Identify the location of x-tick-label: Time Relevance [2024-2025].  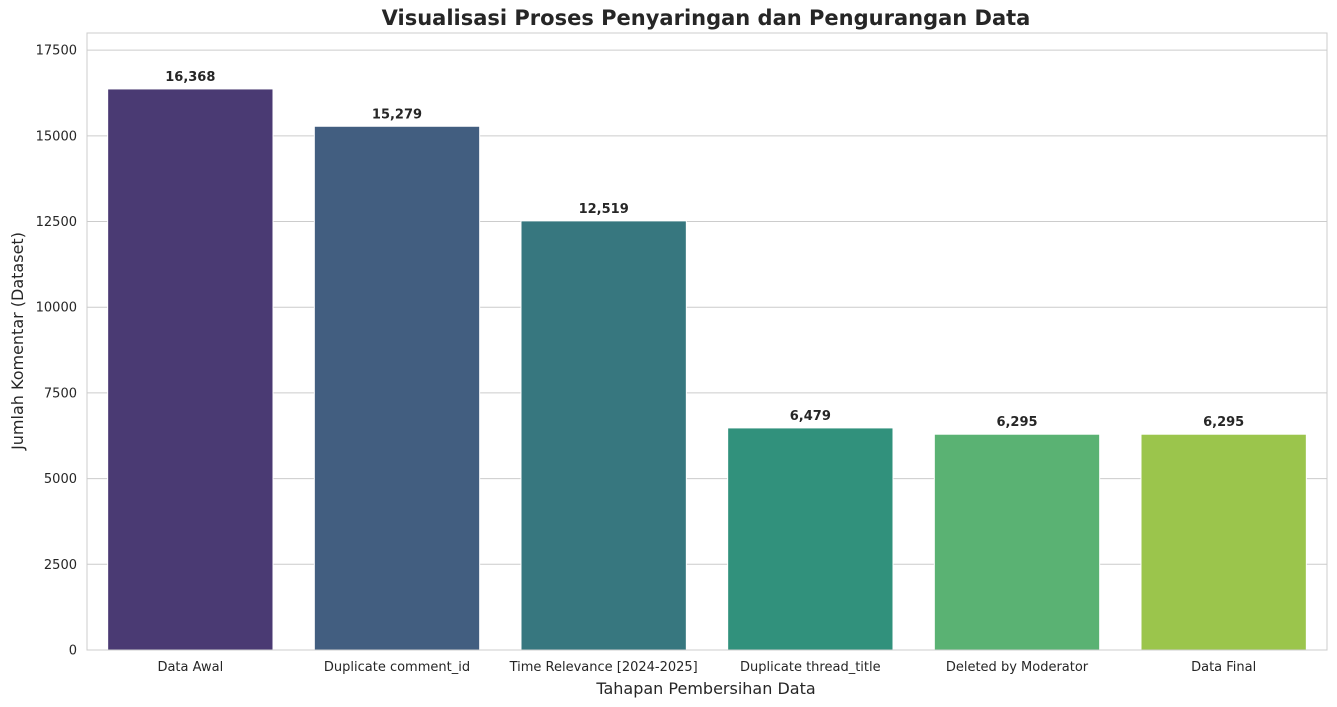
(603, 667).